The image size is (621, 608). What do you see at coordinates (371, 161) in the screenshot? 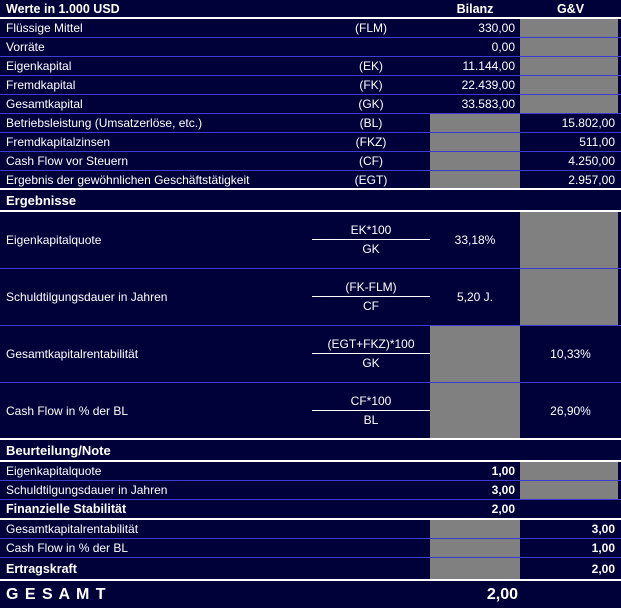
I see `row-code: (CF)` at bounding box center [371, 161].